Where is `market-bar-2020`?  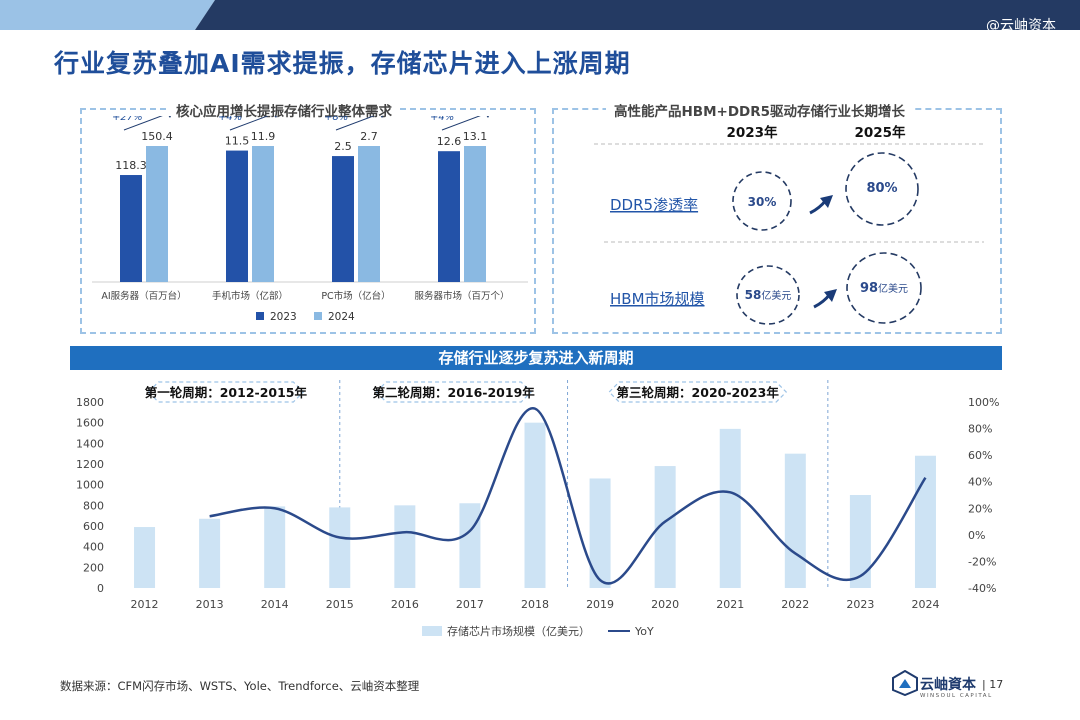 market-bar-2020 is located at coordinates (665, 527).